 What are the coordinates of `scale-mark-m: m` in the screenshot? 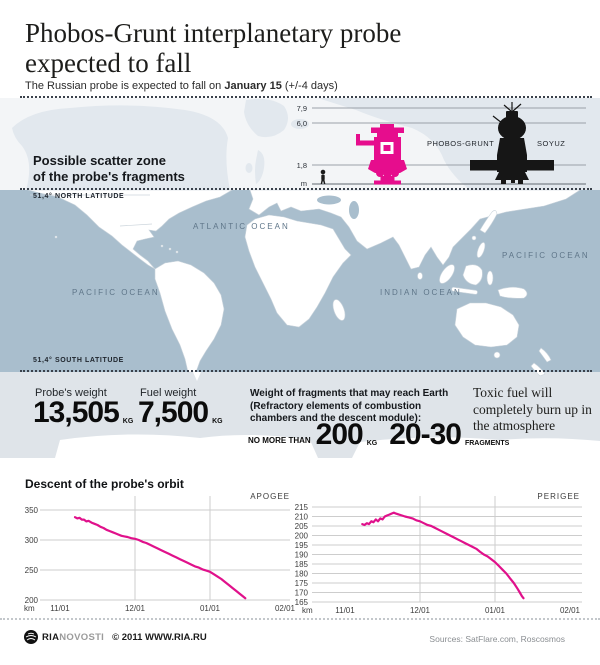 It's located at (303, 183).